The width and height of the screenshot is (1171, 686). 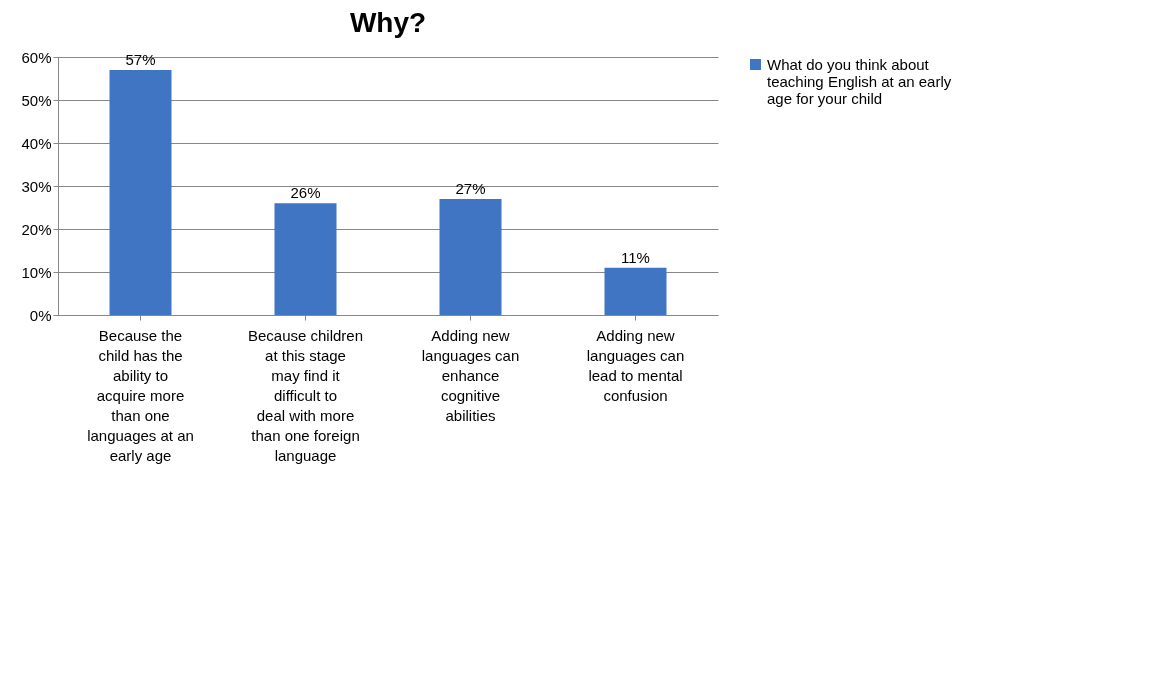 What do you see at coordinates (36, 100) in the screenshot?
I see `y-tick-label: 50%` at bounding box center [36, 100].